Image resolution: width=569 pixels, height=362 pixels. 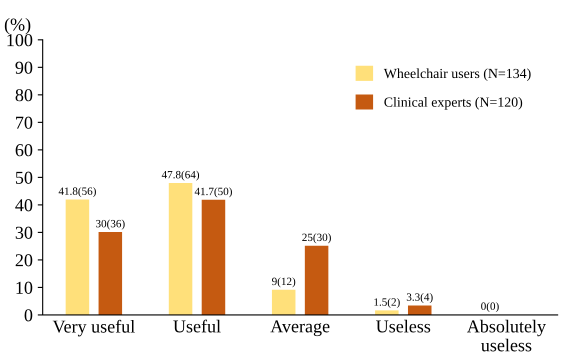 What do you see at coordinates (77, 192) in the screenshot?
I see `data-label: 41.8(56)` at bounding box center [77, 192].